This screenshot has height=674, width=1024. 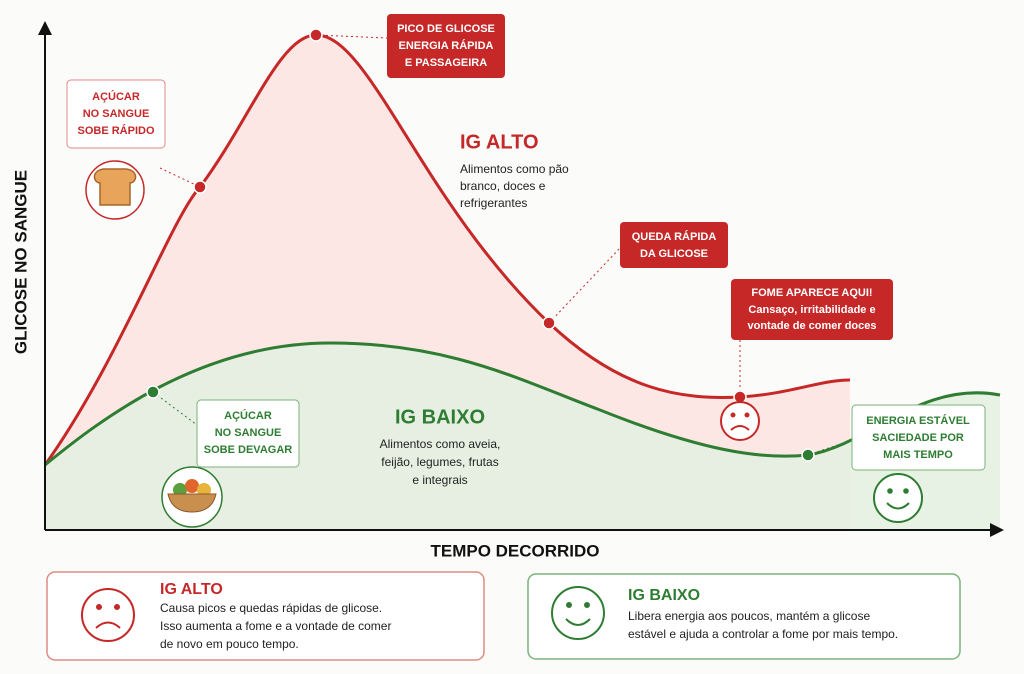 I want to click on callout-text: Cansaço, irritabilidade e, so click(x=811, y=310).